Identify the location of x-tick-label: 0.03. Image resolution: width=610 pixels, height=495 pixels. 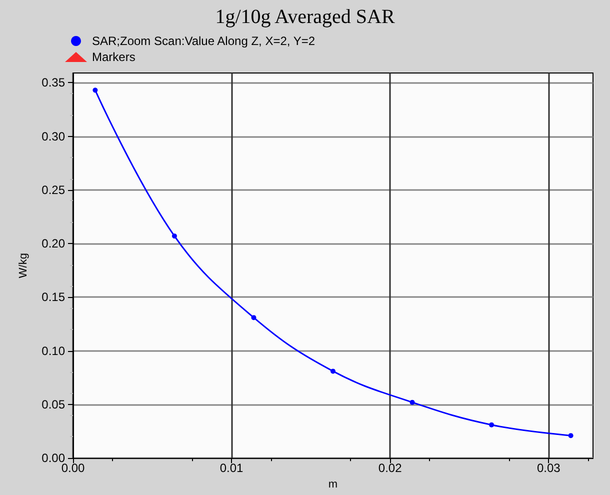
(548, 468).